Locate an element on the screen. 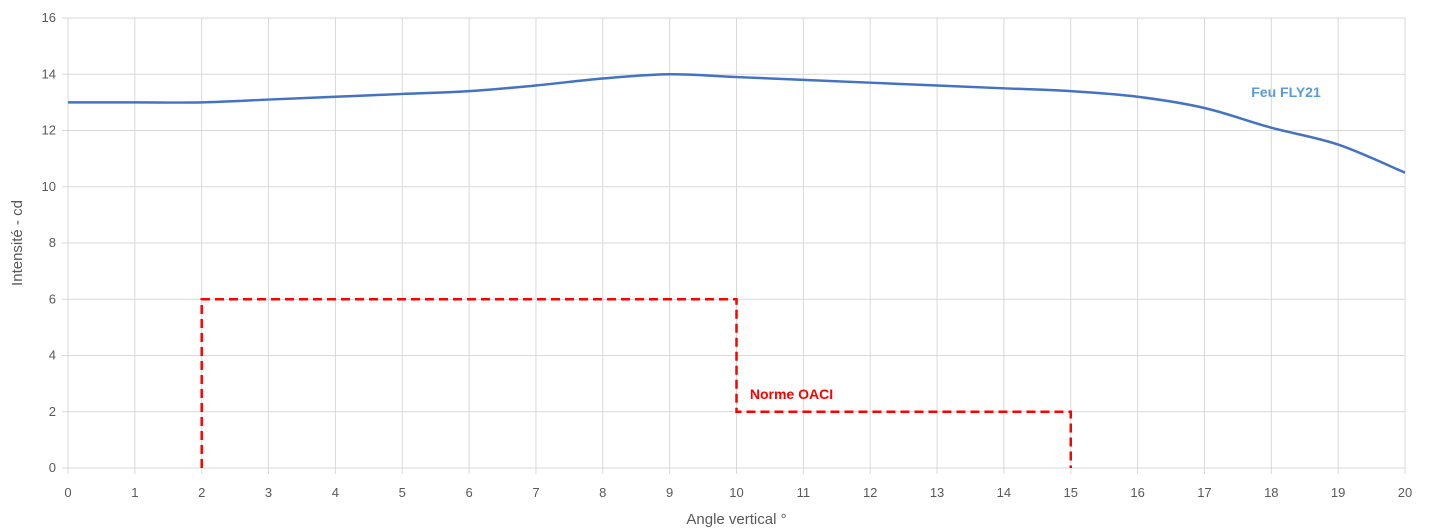 The image size is (1431, 529). x-tick-label: 2 is located at coordinates (201, 492).